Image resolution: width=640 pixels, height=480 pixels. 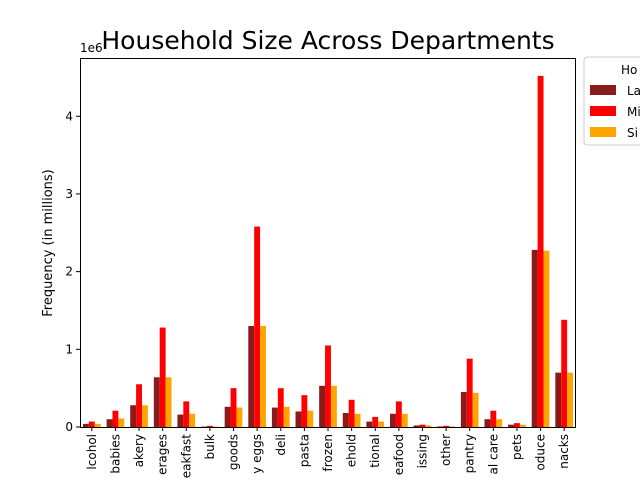 I want to click on x-tick-label-10: frozen, so click(x=328, y=453).